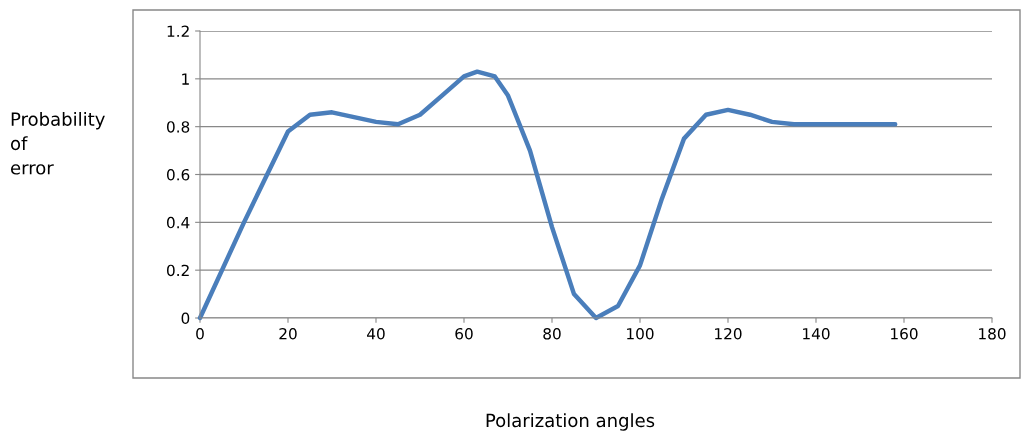 The width and height of the screenshot is (1032, 439). I want to click on y-tick-label: 1, so click(185, 79).